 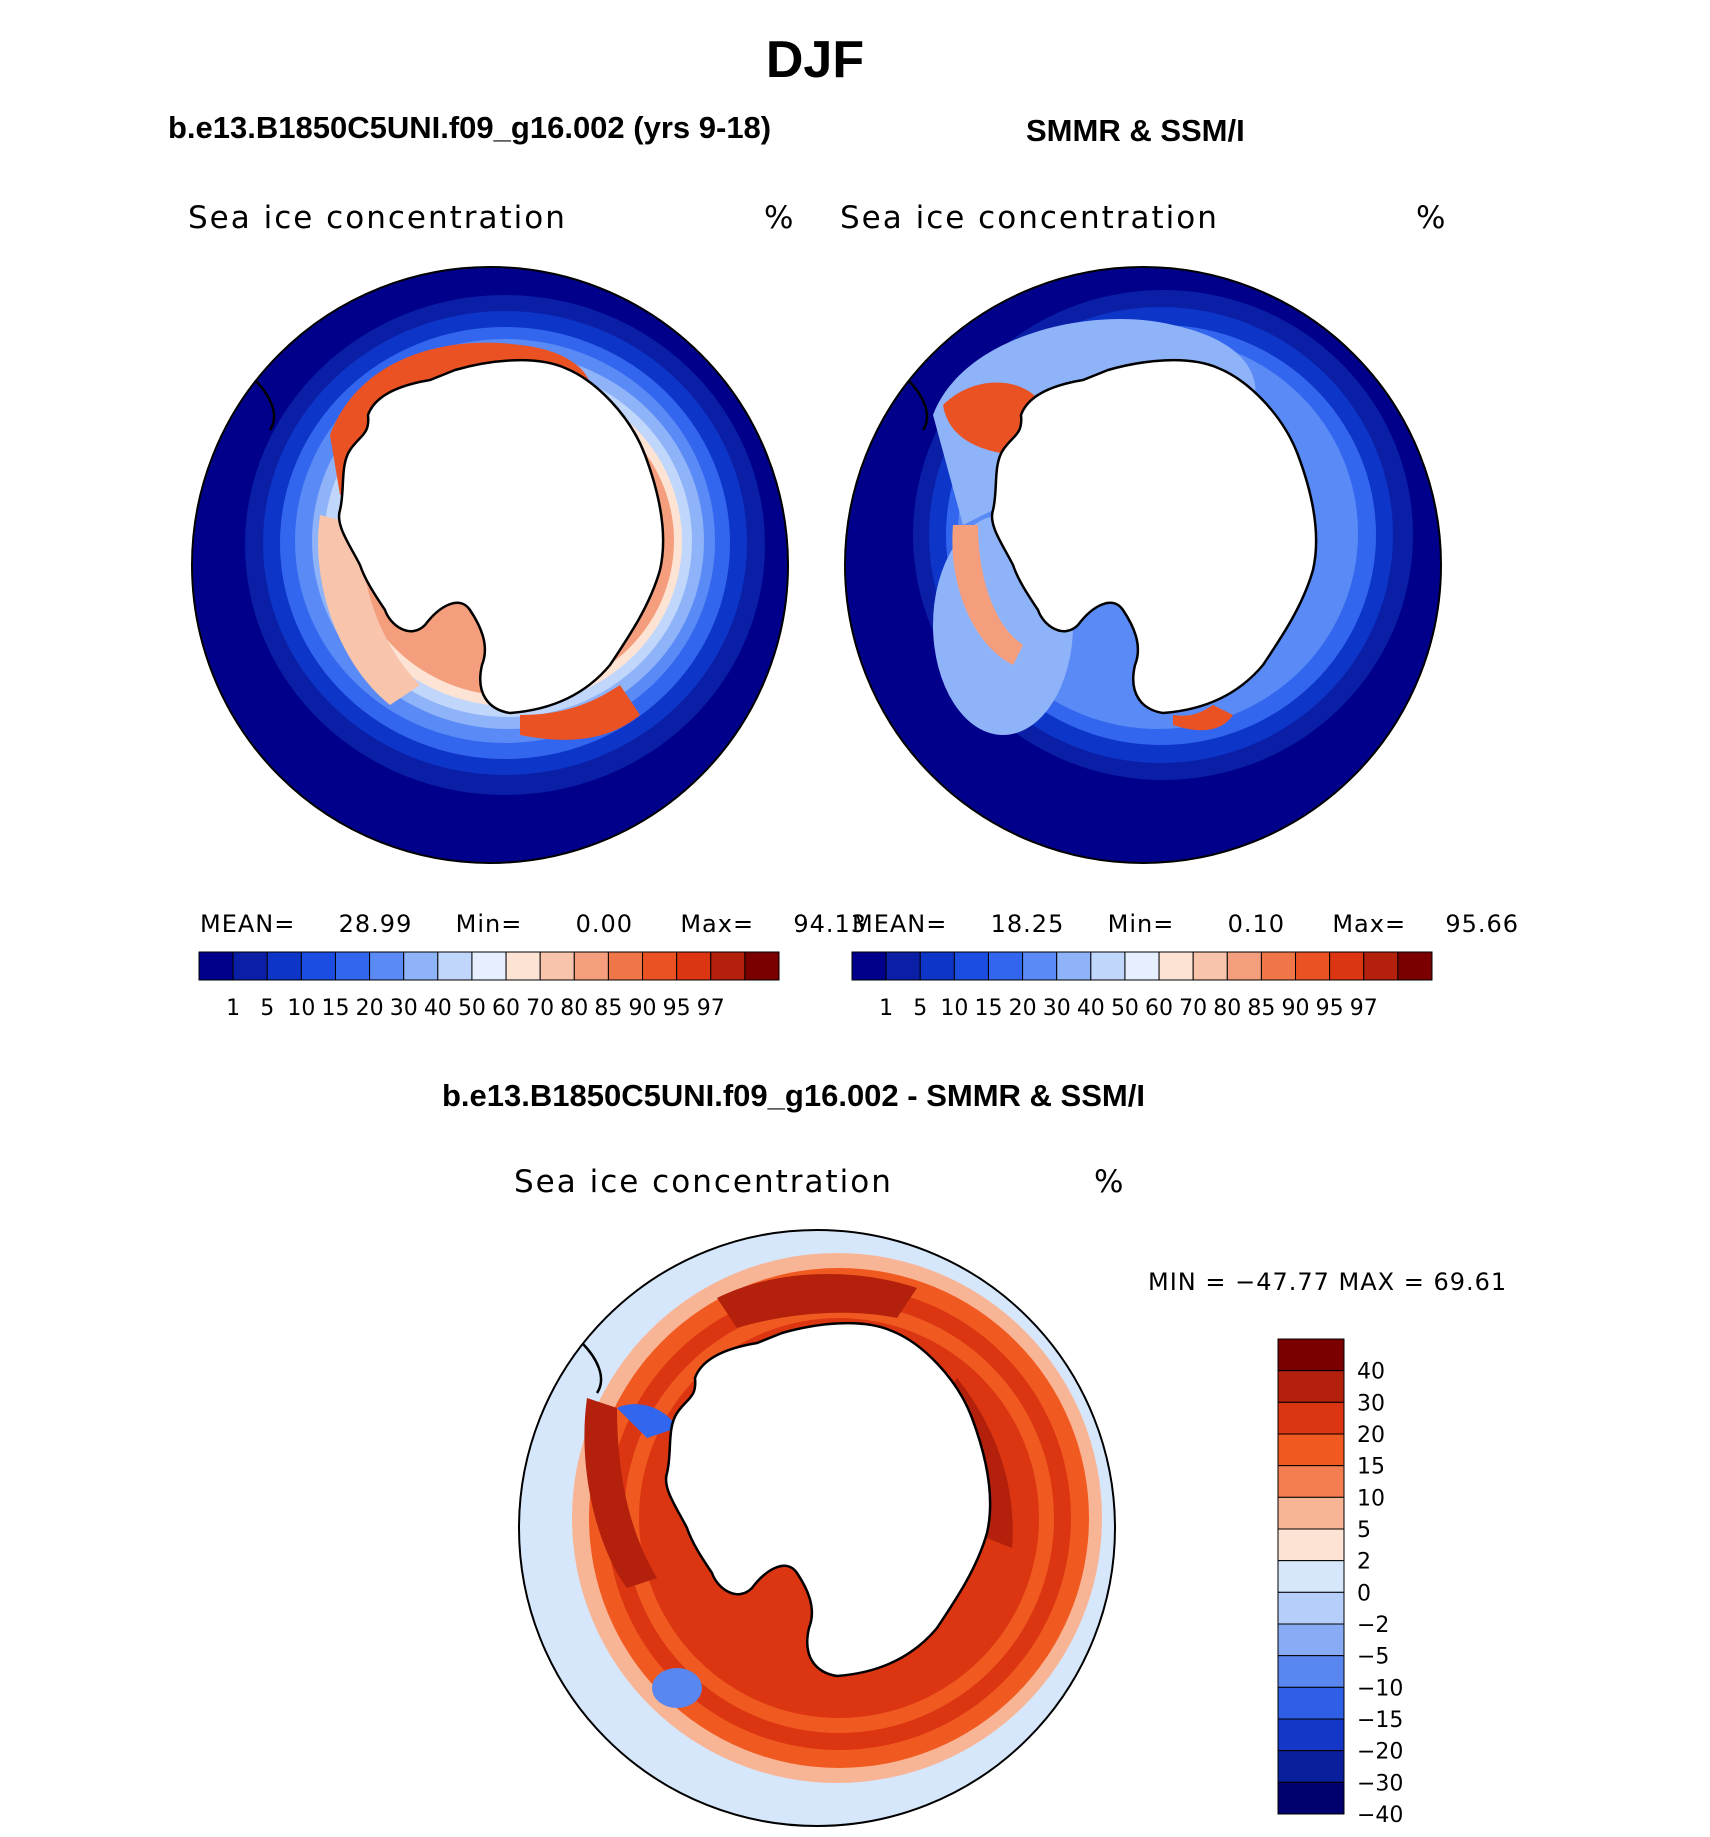 What do you see at coordinates (1110, 1182) in the screenshot?
I see `diff-units-label: %` at bounding box center [1110, 1182].